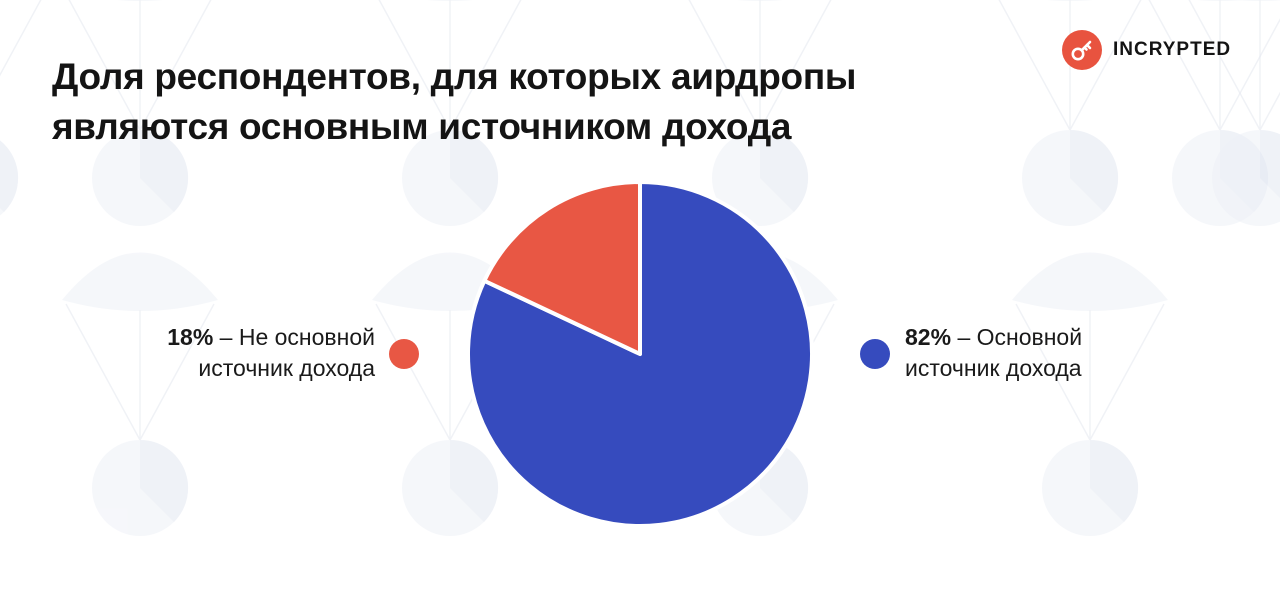  Describe the element at coordinates (404, 354) in the screenshot. I see `legend-swatch-not-main-income` at that location.